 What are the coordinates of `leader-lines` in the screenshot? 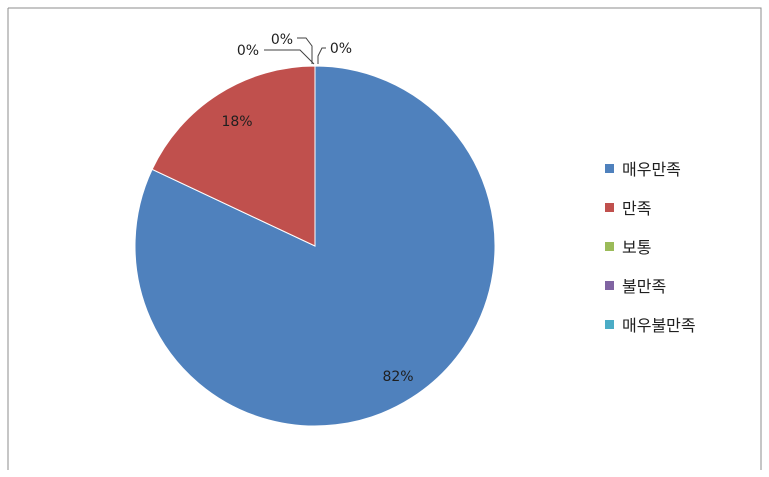 It's located at (295, 51).